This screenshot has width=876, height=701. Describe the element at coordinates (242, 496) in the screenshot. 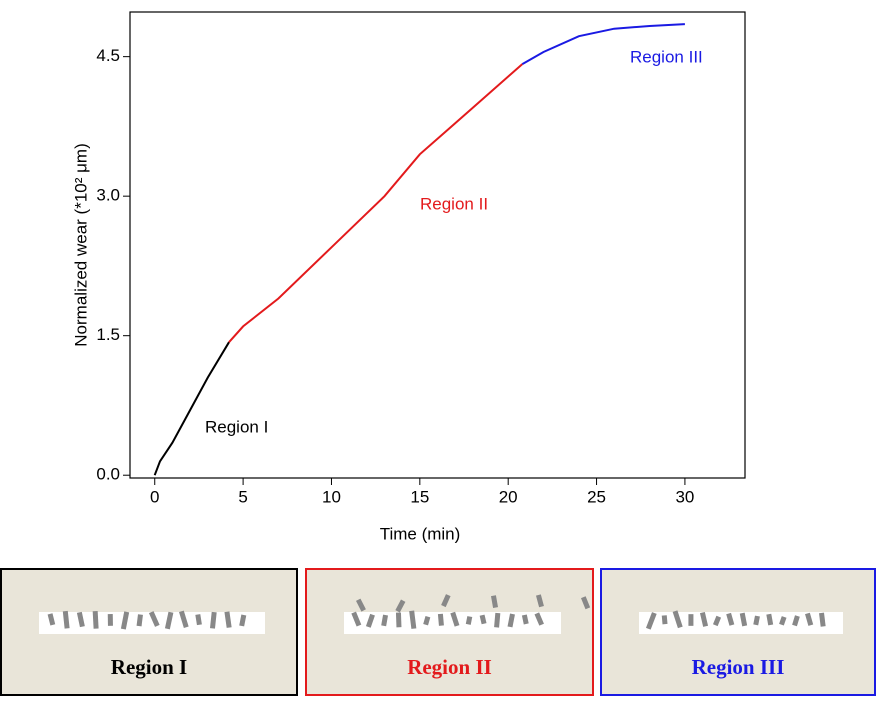

I see `x-tick-label: 5` at that location.